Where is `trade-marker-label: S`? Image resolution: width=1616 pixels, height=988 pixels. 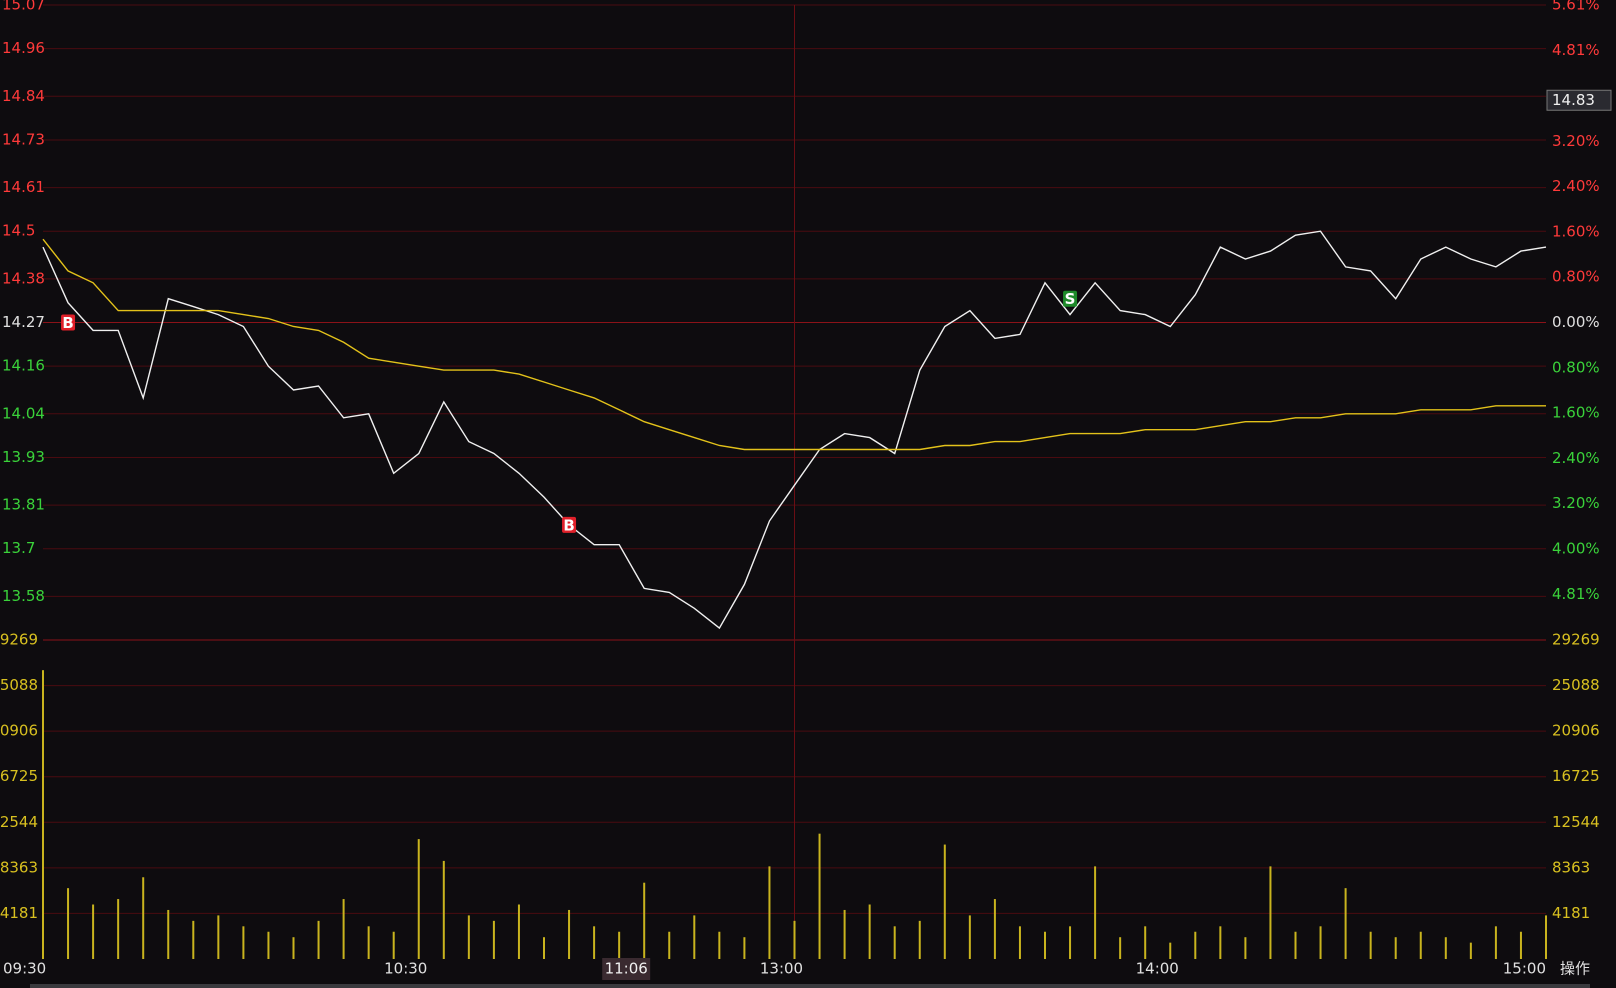
trade-marker-label: S is located at coordinates (1070, 299).